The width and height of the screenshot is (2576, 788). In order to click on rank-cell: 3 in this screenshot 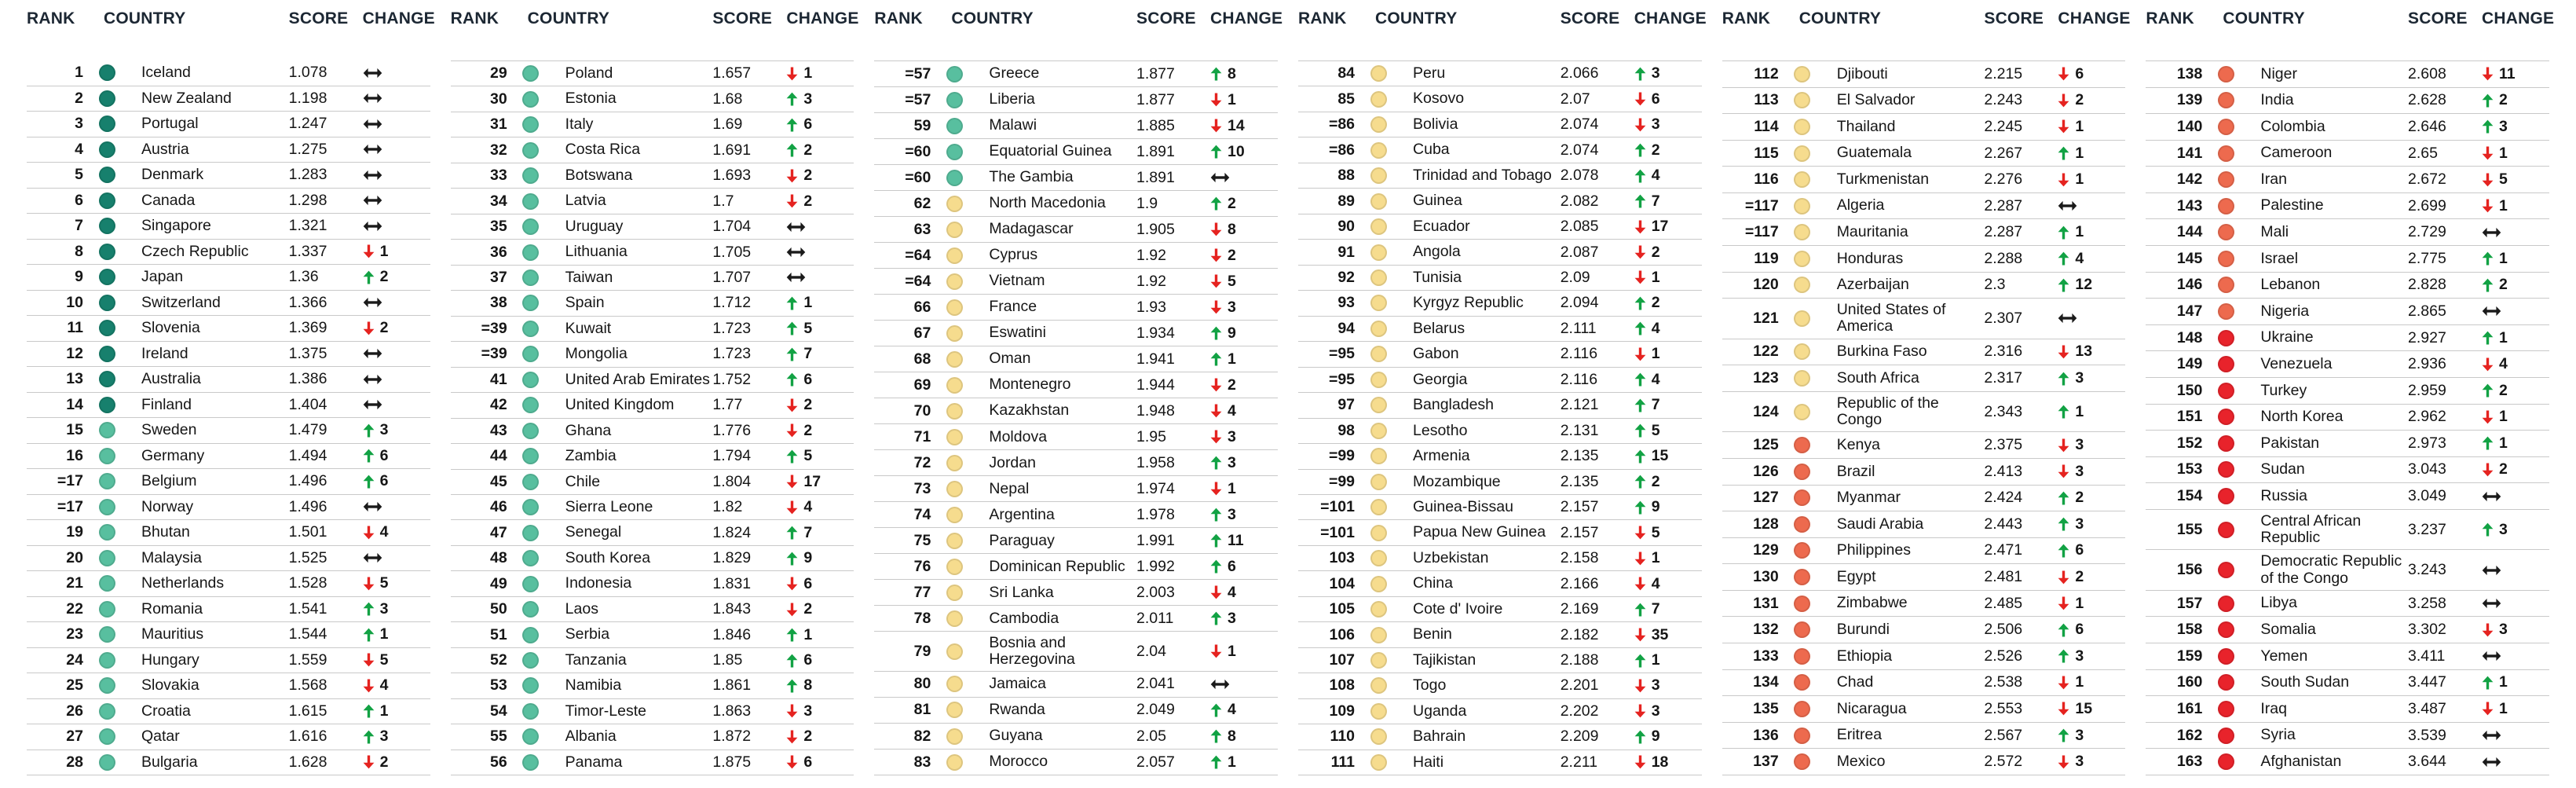, I will do `click(79, 124)`.